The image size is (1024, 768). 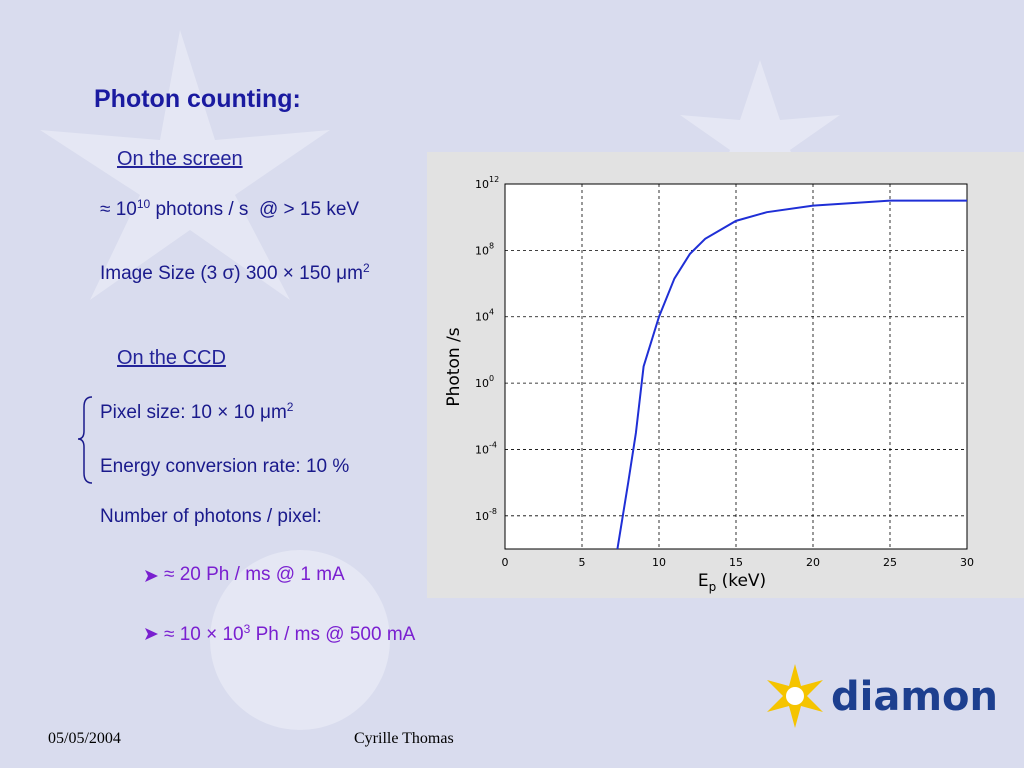 I want to click on text-line: Image Size (3 σ) 300 × 150 μm2, so click(x=235, y=272).